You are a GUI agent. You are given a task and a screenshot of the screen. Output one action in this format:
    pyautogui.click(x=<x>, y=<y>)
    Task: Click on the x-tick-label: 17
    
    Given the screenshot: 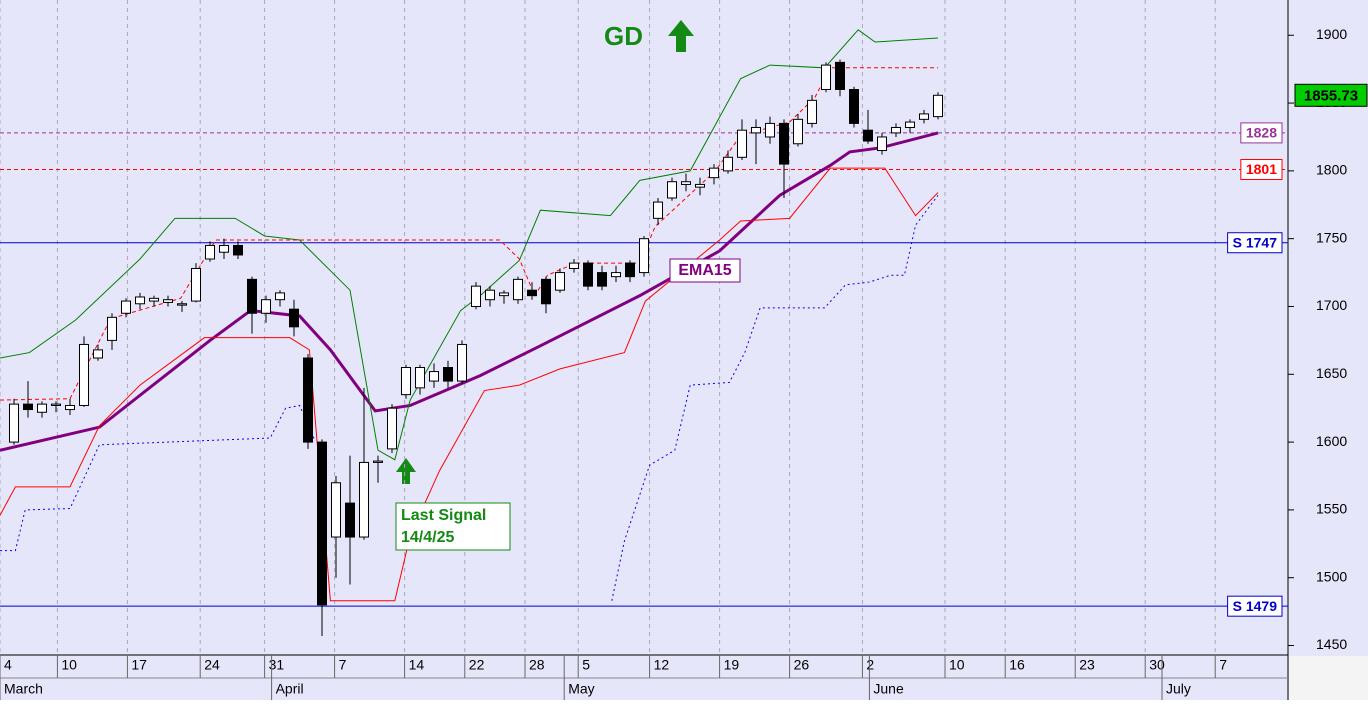 What is the action you would take?
    pyautogui.click(x=139, y=665)
    